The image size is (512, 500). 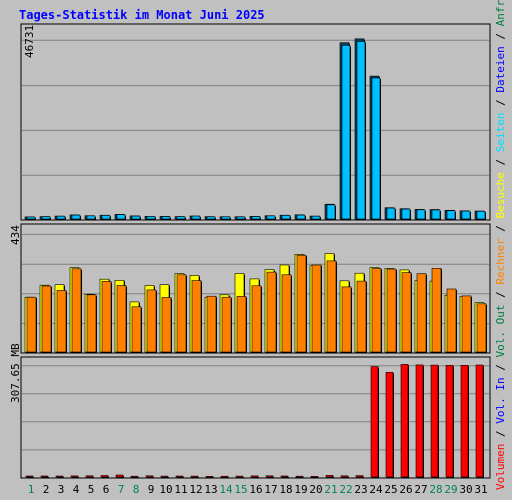 I want to click on legend-volin: Vol. In, so click(x=500, y=400).